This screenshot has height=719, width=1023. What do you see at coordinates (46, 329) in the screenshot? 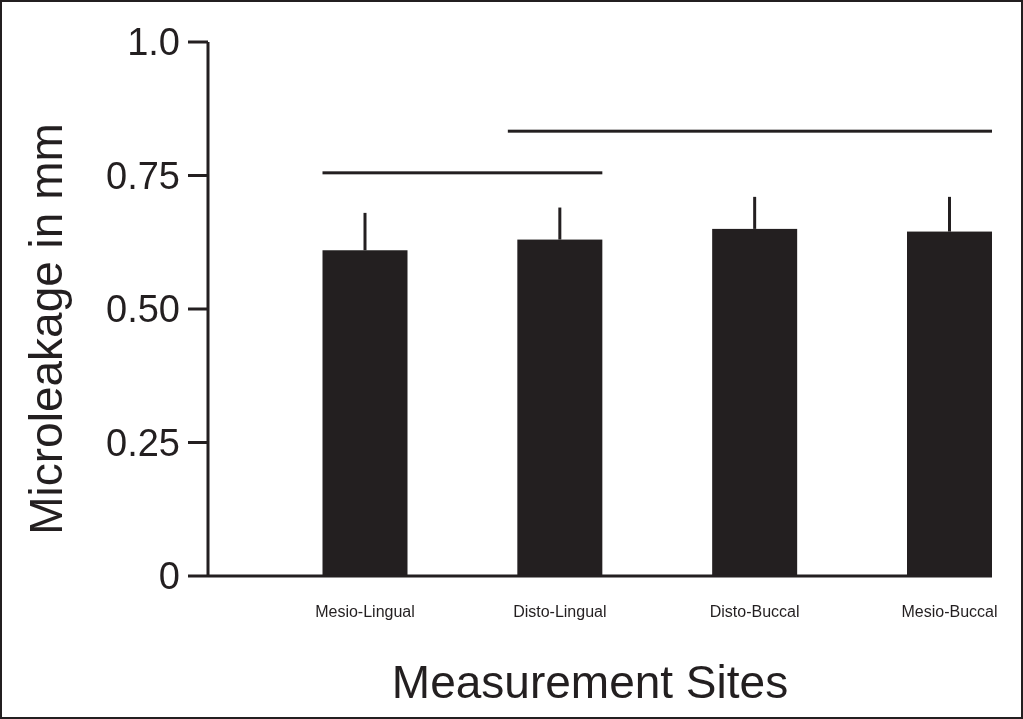
I see `y-axis-title: Microleakage in mm` at bounding box center [46, 329].